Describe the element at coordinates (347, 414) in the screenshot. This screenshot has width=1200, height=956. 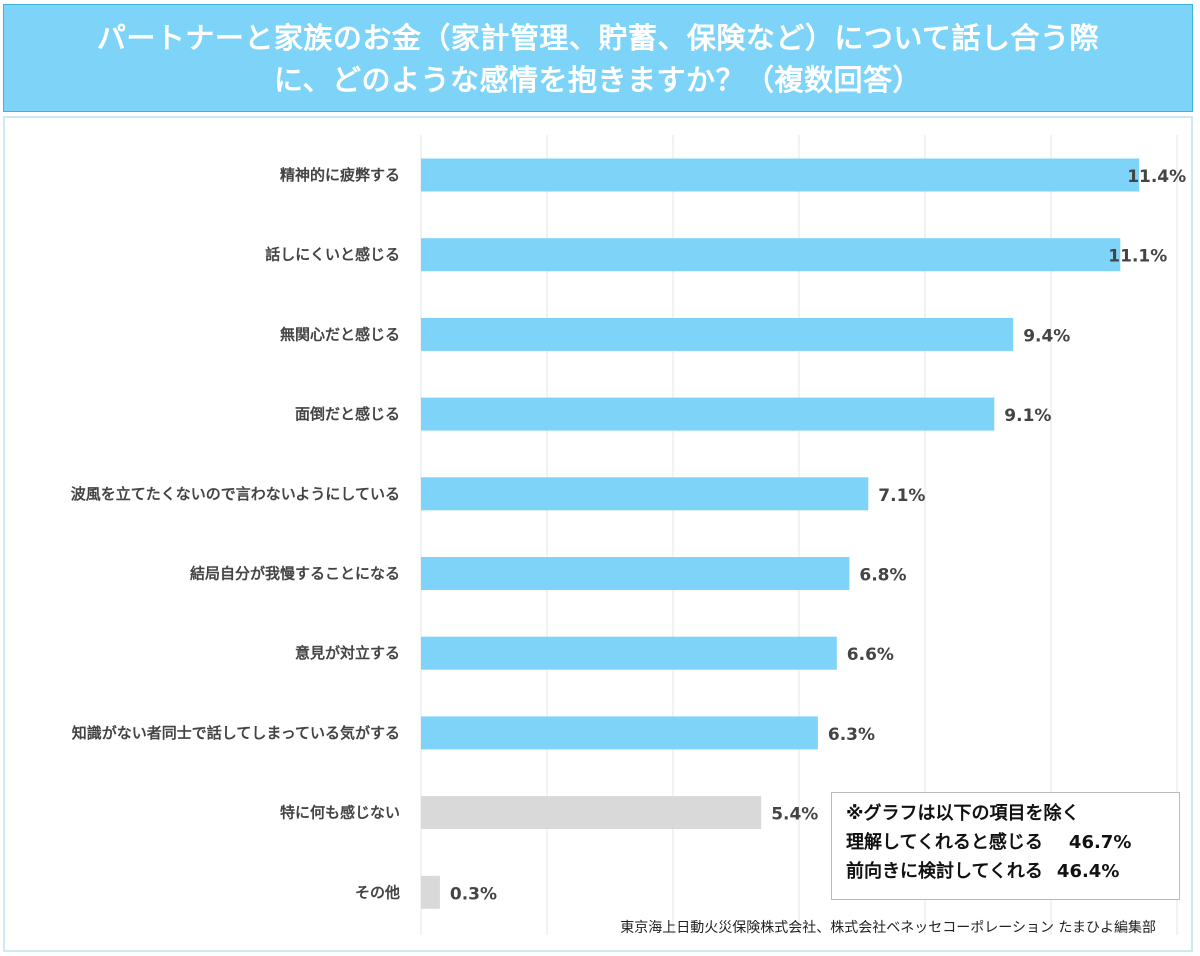
I see `category-label: 面倒だと感じる` at that location.